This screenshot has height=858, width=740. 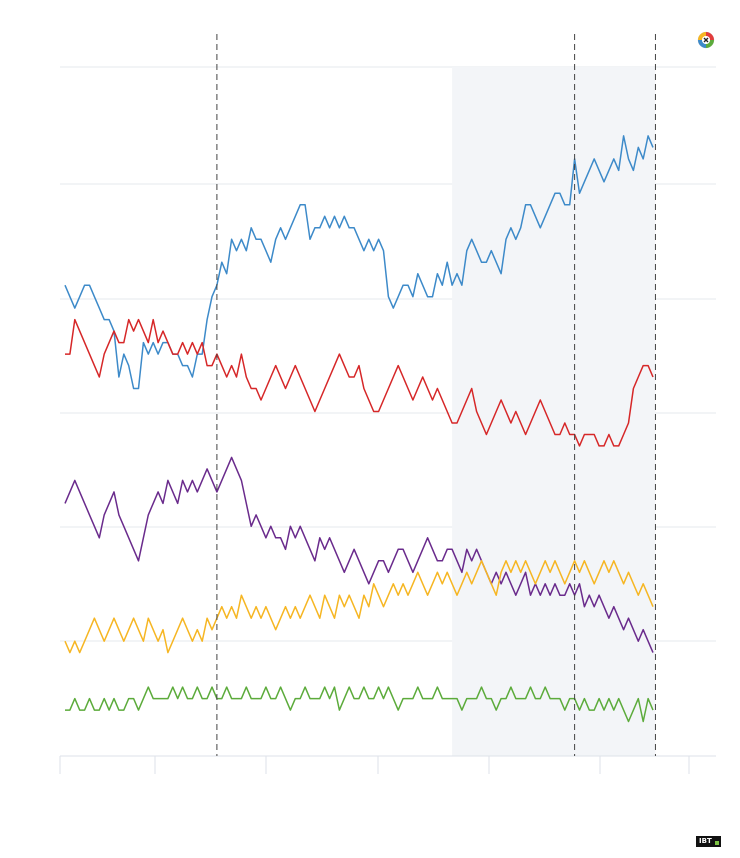 What do you see at coordinates (387, 764) in the screenshot?
I see `x-axis` at bounding box center [387, 764].